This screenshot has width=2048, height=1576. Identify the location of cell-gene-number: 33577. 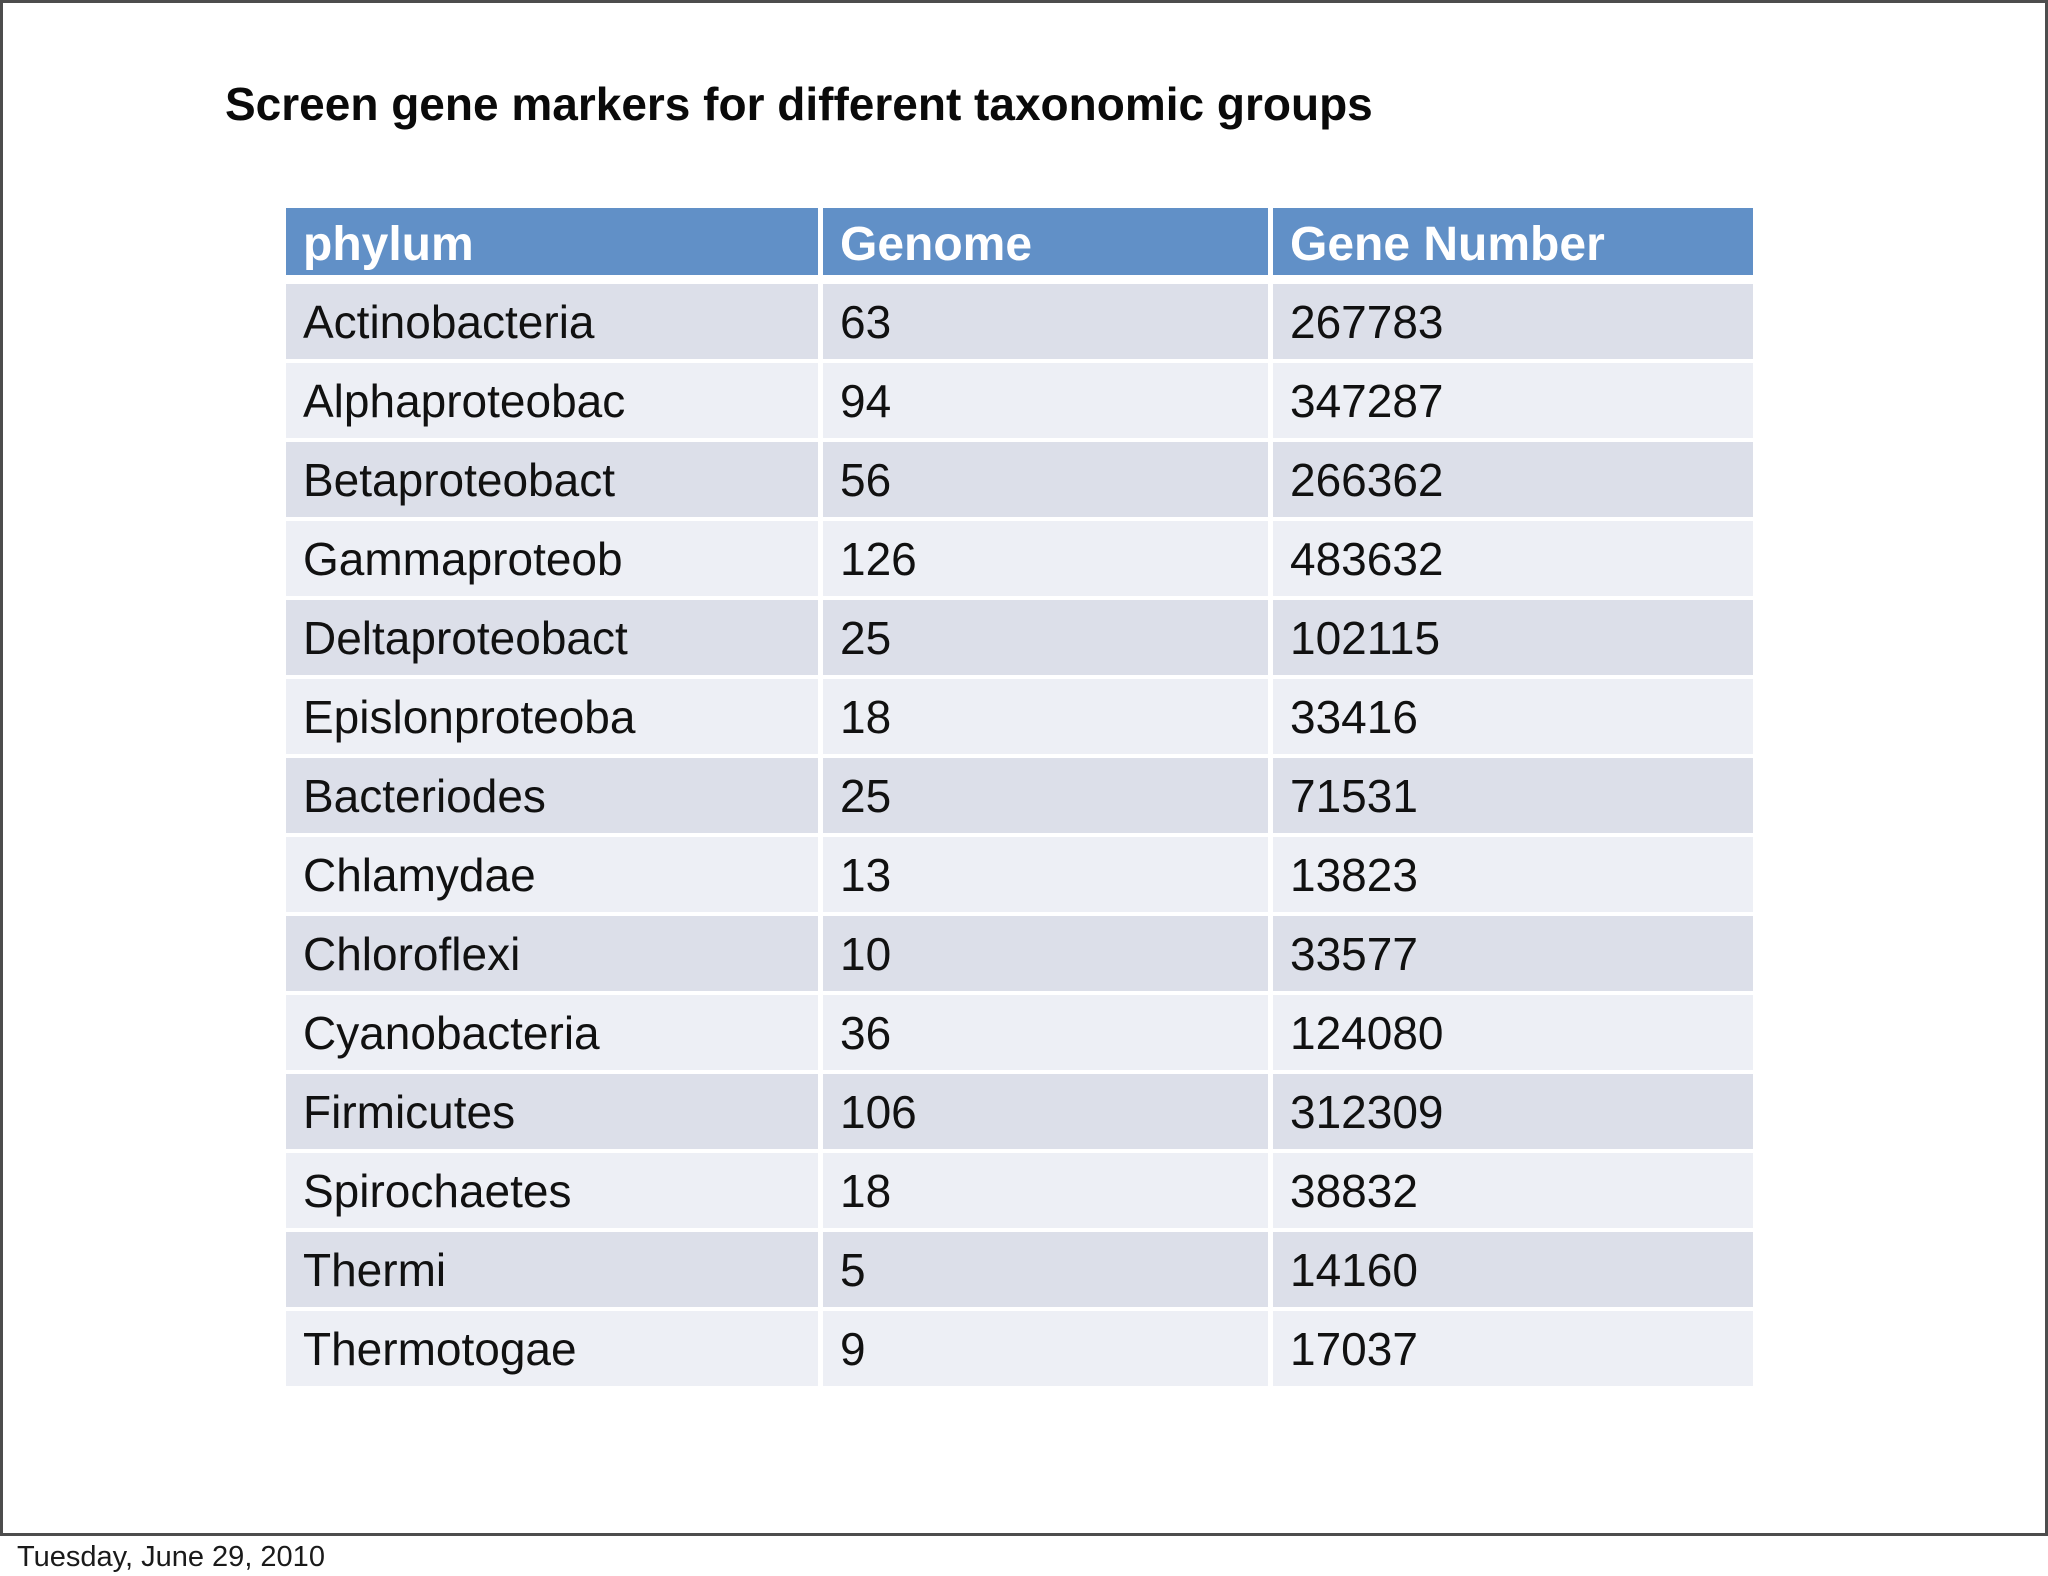
(1513, 955).